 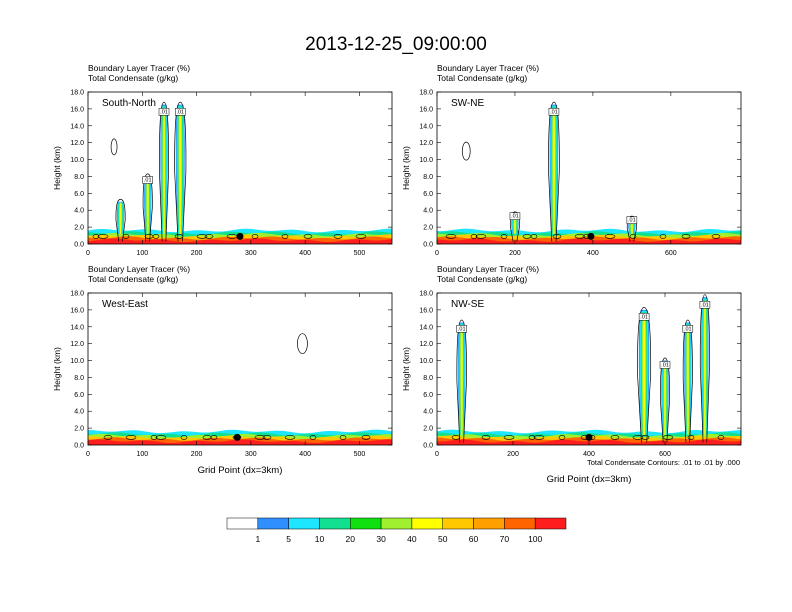 I want to click on x-tick-label: 400, so click(x=305, y=454).